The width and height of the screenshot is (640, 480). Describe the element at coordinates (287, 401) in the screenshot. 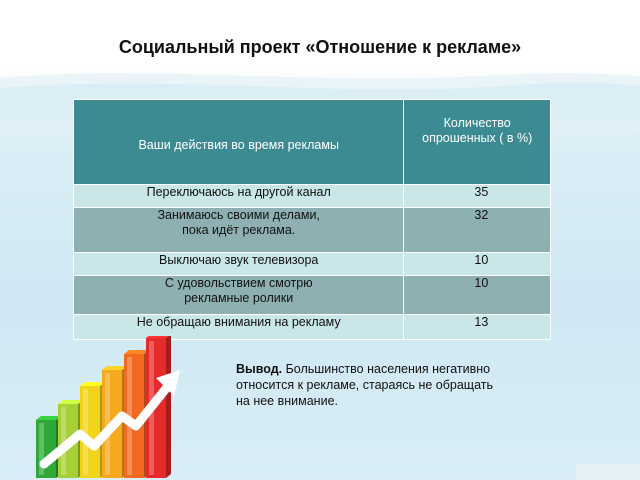

I see `conclusion-line-3: на нее внимание.` at that location.